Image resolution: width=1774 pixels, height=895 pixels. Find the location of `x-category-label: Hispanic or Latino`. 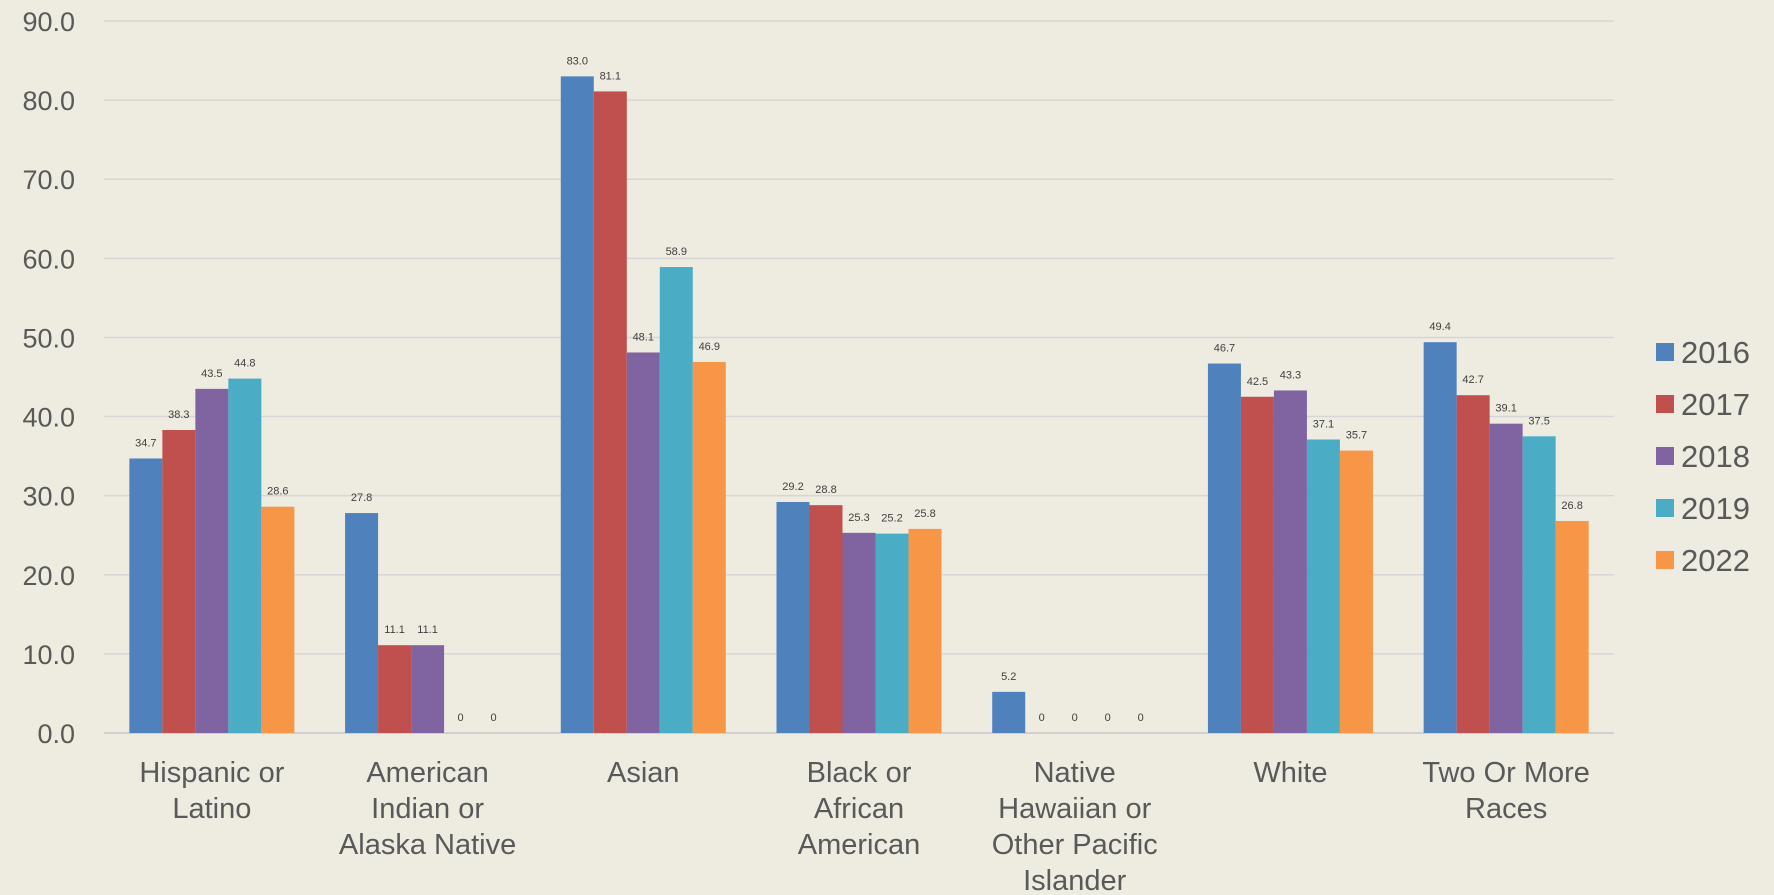

x-category-label: Hispanic or Latino is located at coordinates (211, 791).